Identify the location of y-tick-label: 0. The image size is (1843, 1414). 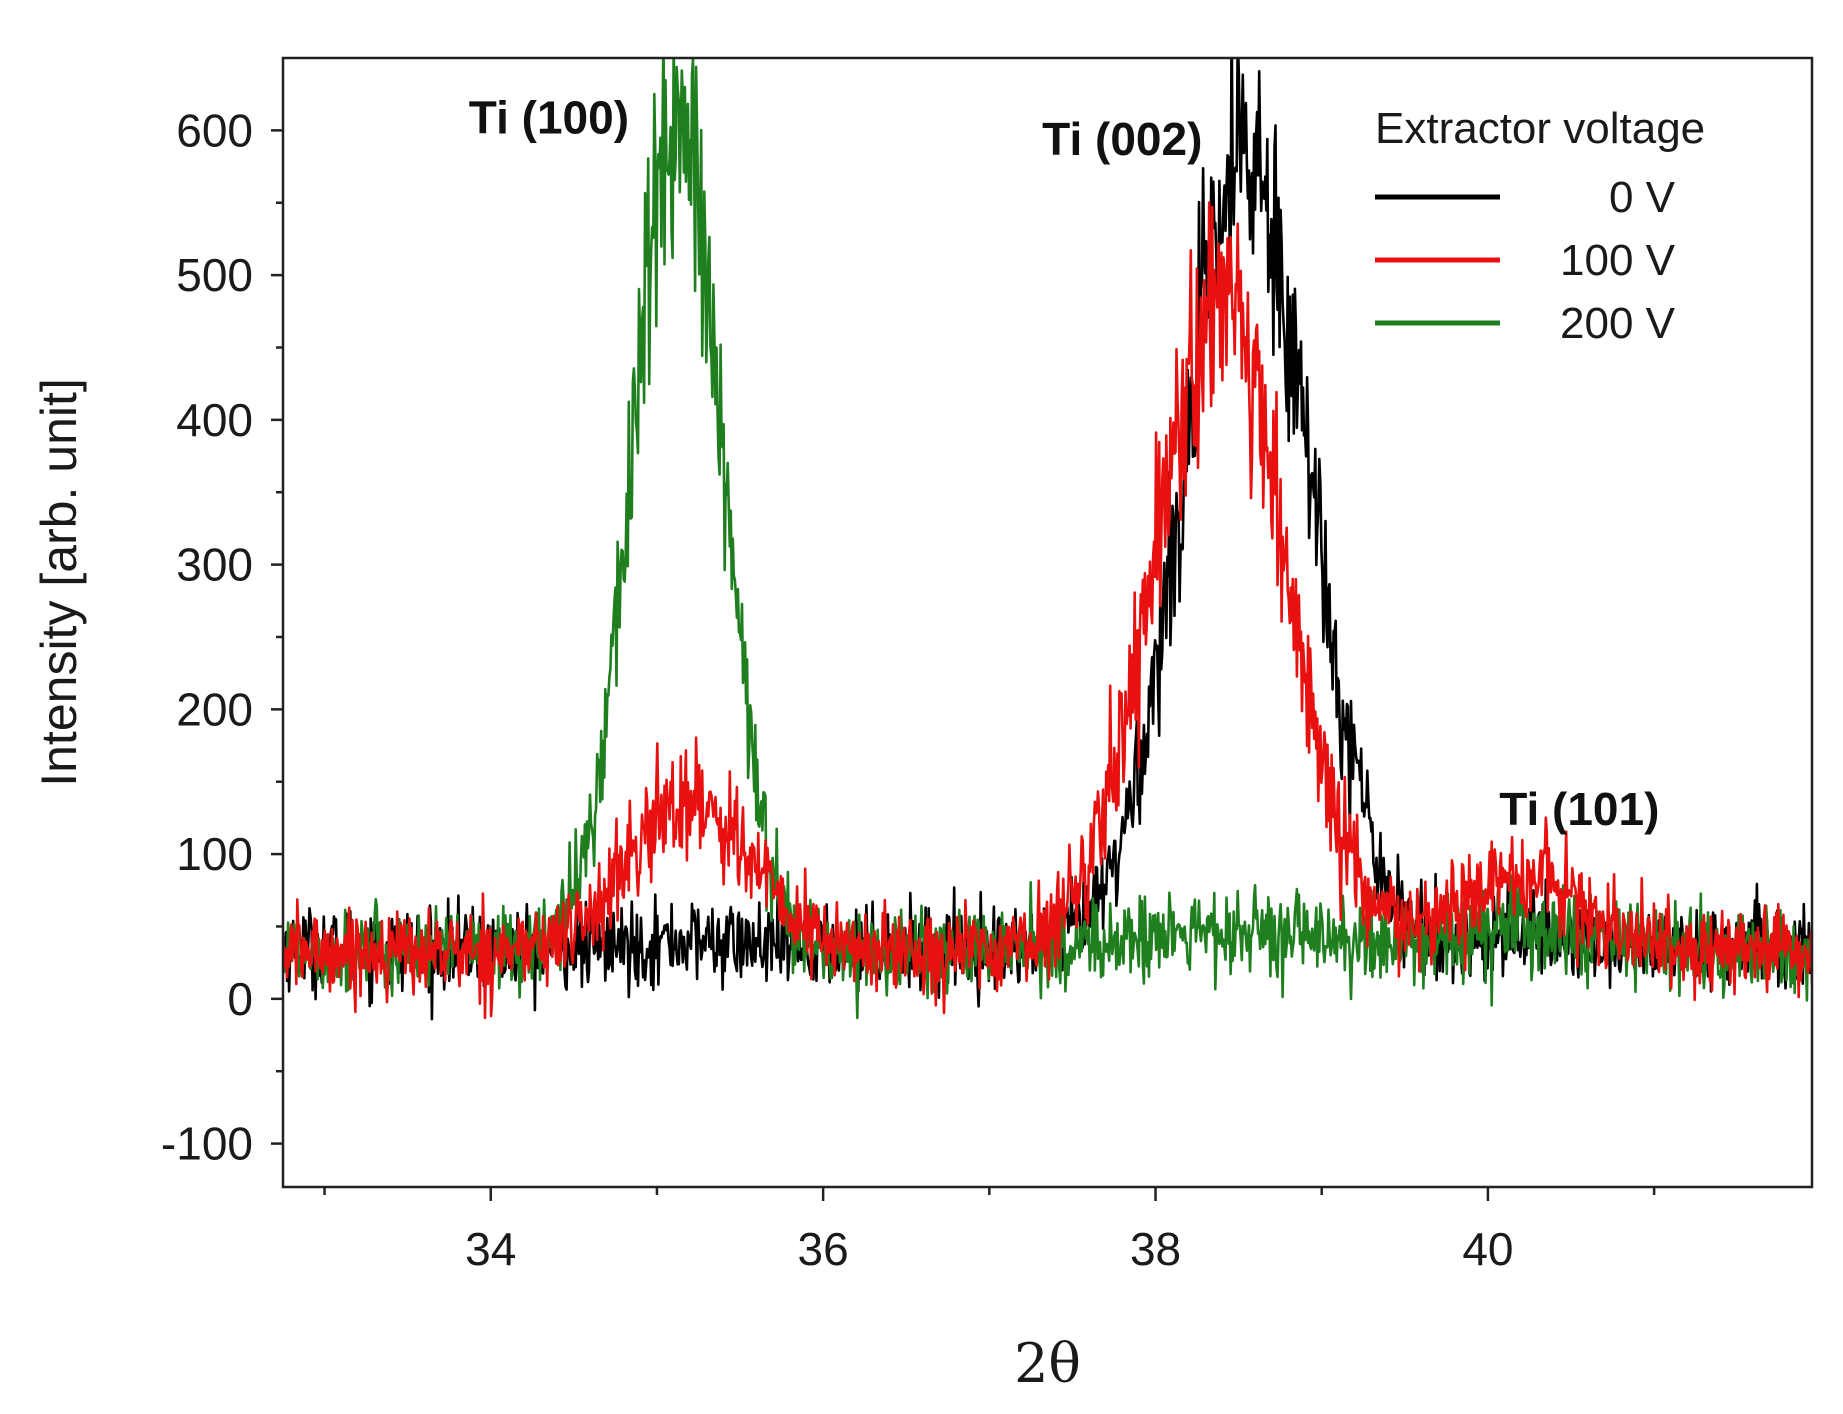
(240, 999).